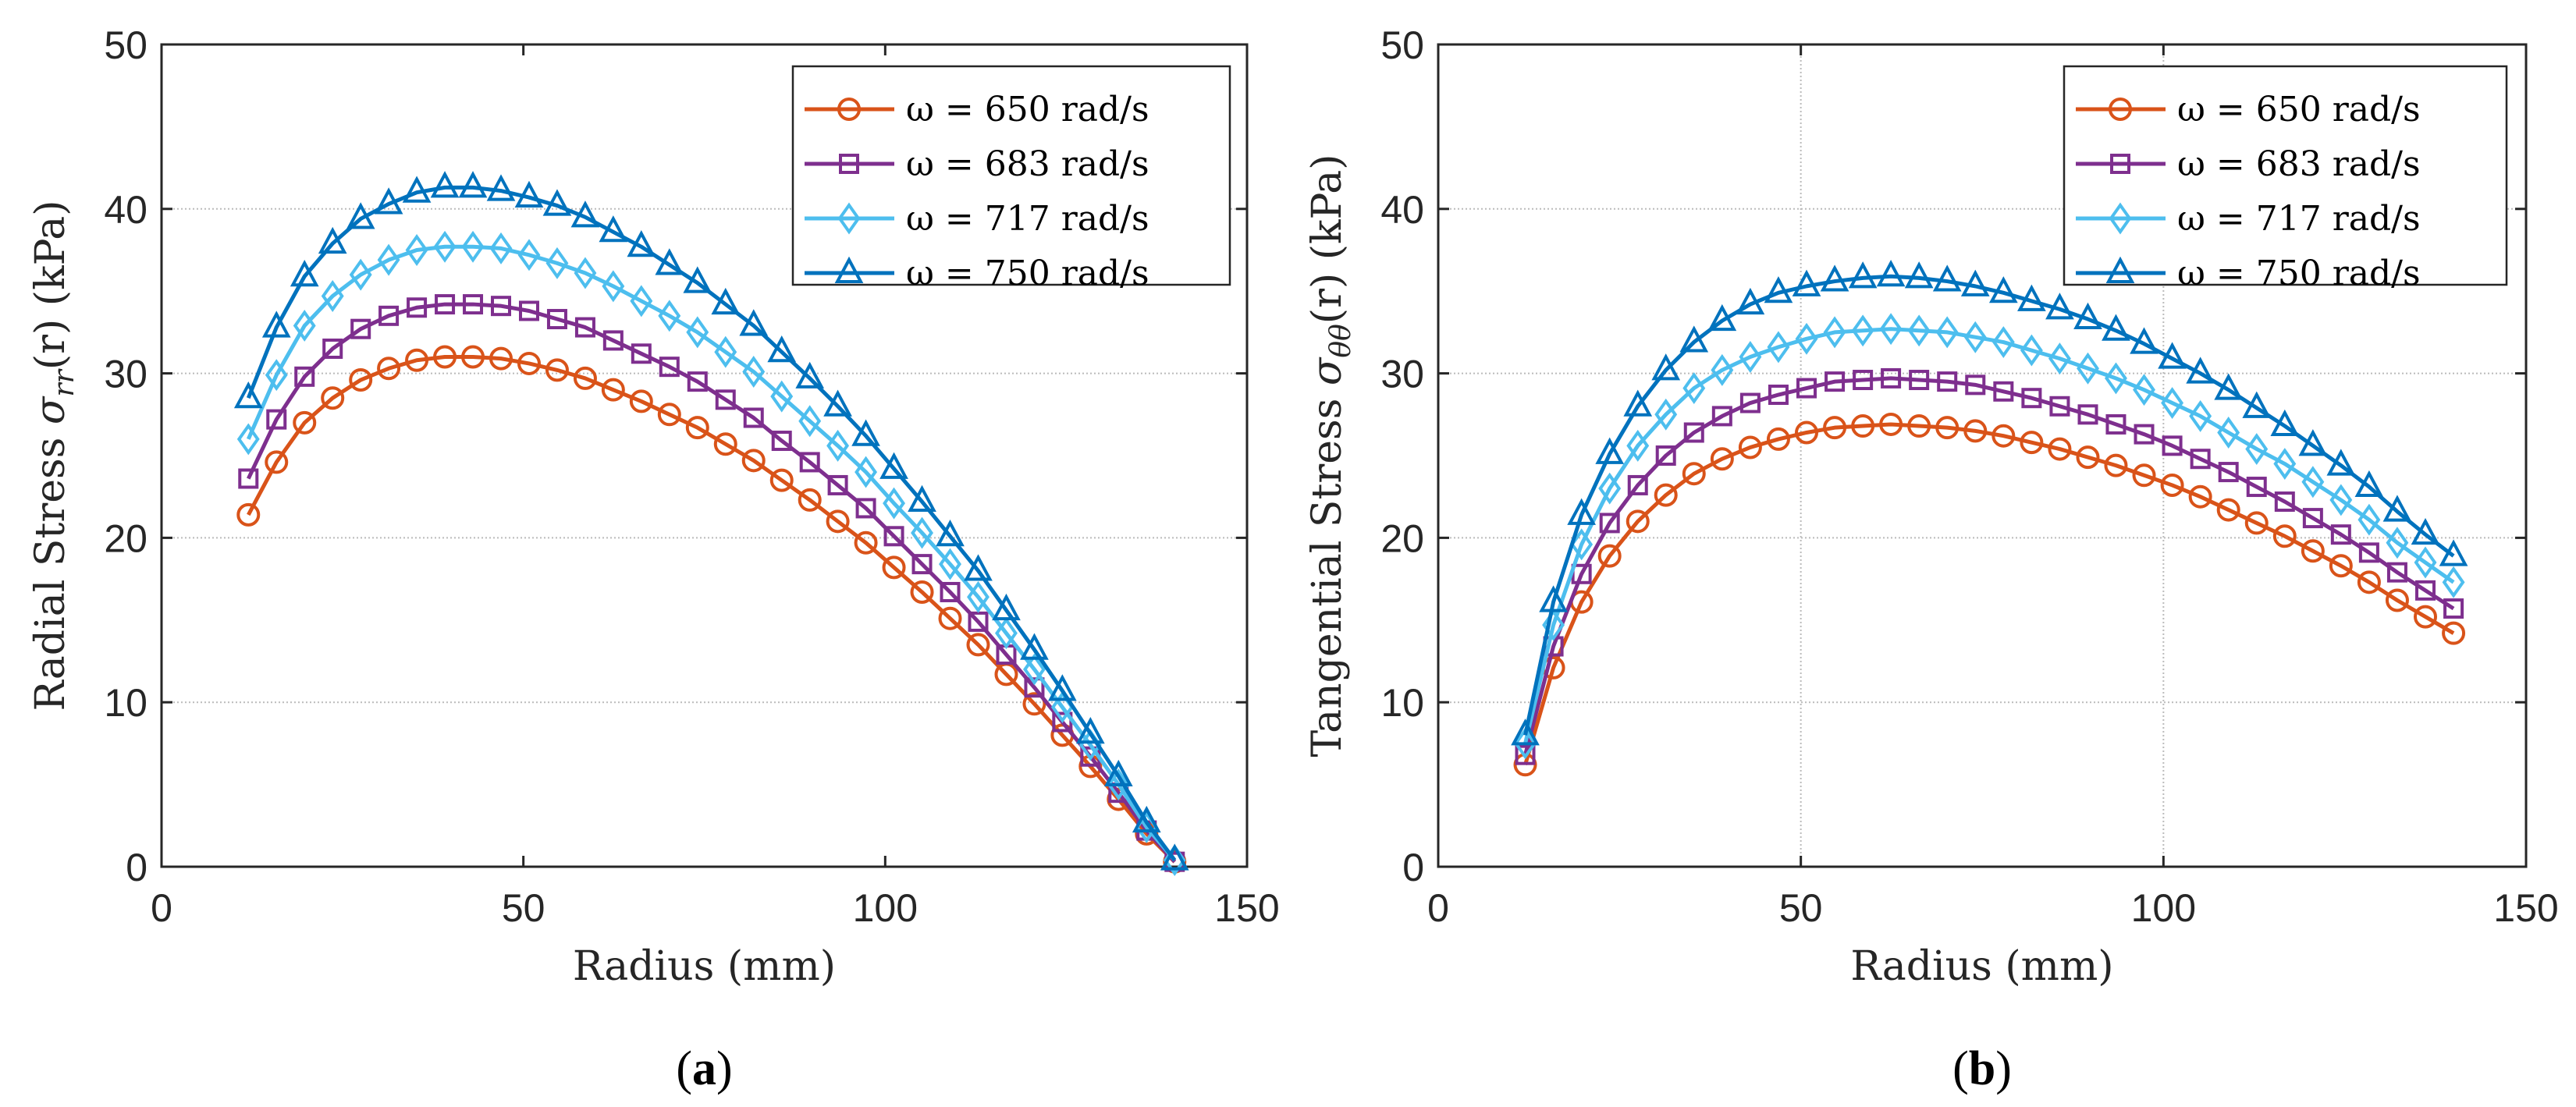 The image size is (2576, 1107). I want to click on series-line, so click(1989, 535).